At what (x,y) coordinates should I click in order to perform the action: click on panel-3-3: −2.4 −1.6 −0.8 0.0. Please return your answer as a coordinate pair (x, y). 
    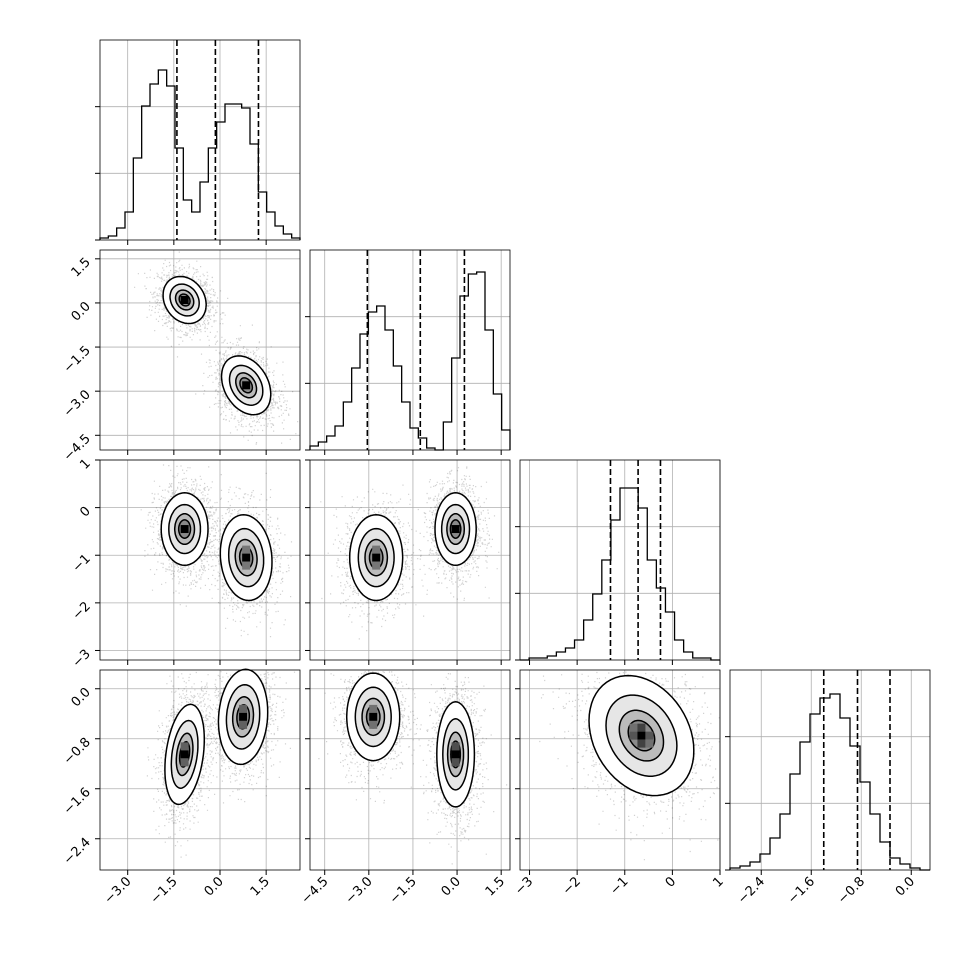
    Looking at the image, I should click on (828, 788).